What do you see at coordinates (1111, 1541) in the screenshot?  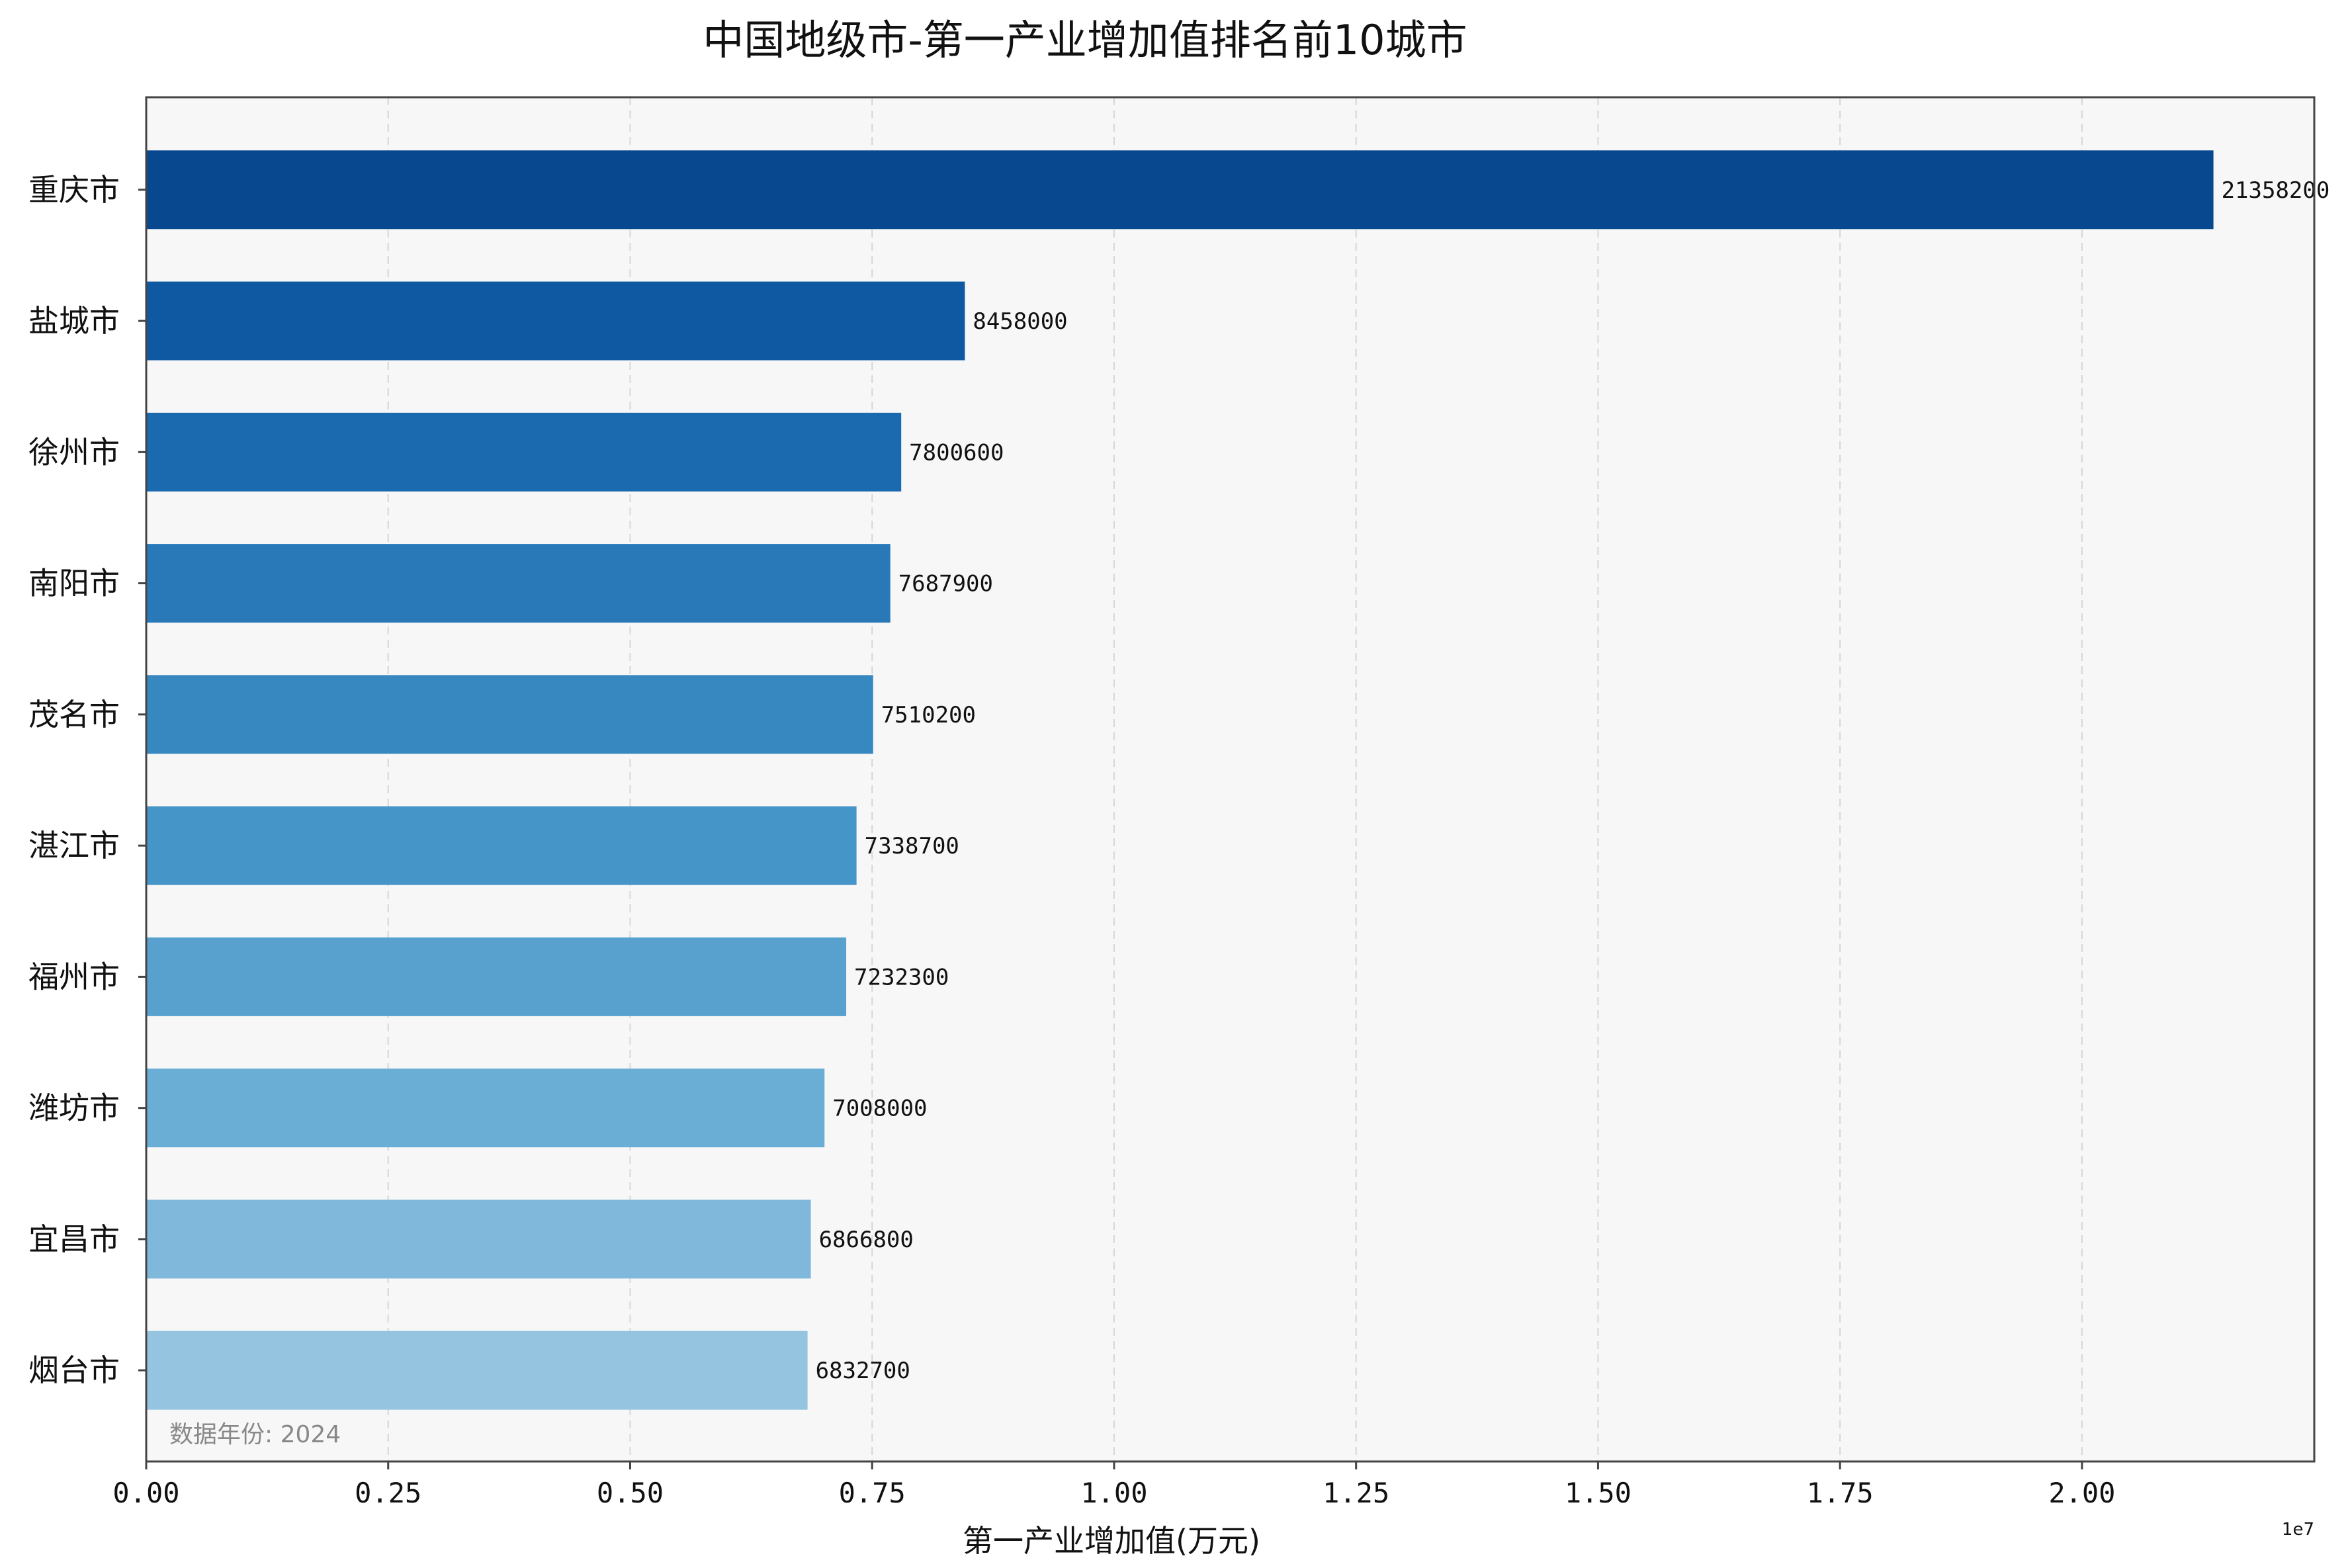 I see `x-axis-label: 第一产业增加值(万元)` at bounding box center [1111, 1541].